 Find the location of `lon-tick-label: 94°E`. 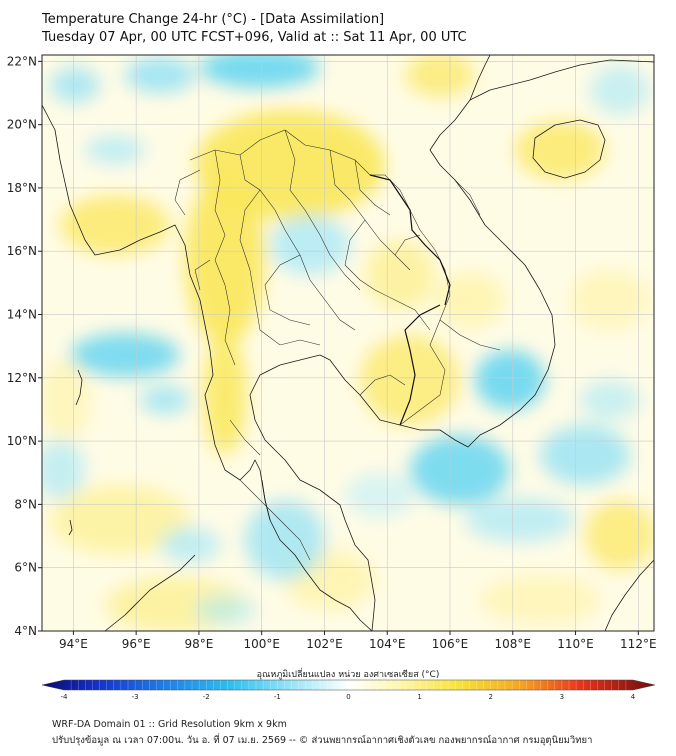

lon-tick-label: 94°E is located at coordinates (73, 644).